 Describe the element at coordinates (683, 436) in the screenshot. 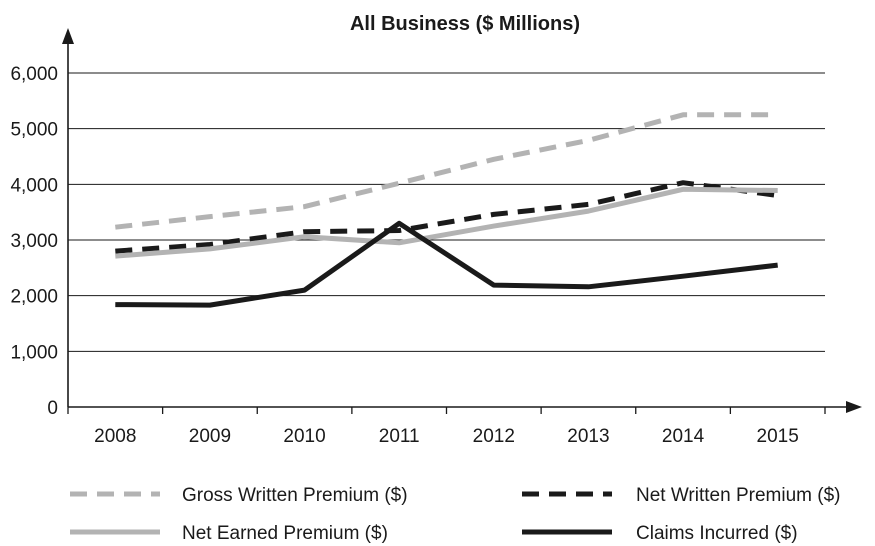

I see `x-tick-label: 2014` at that location.